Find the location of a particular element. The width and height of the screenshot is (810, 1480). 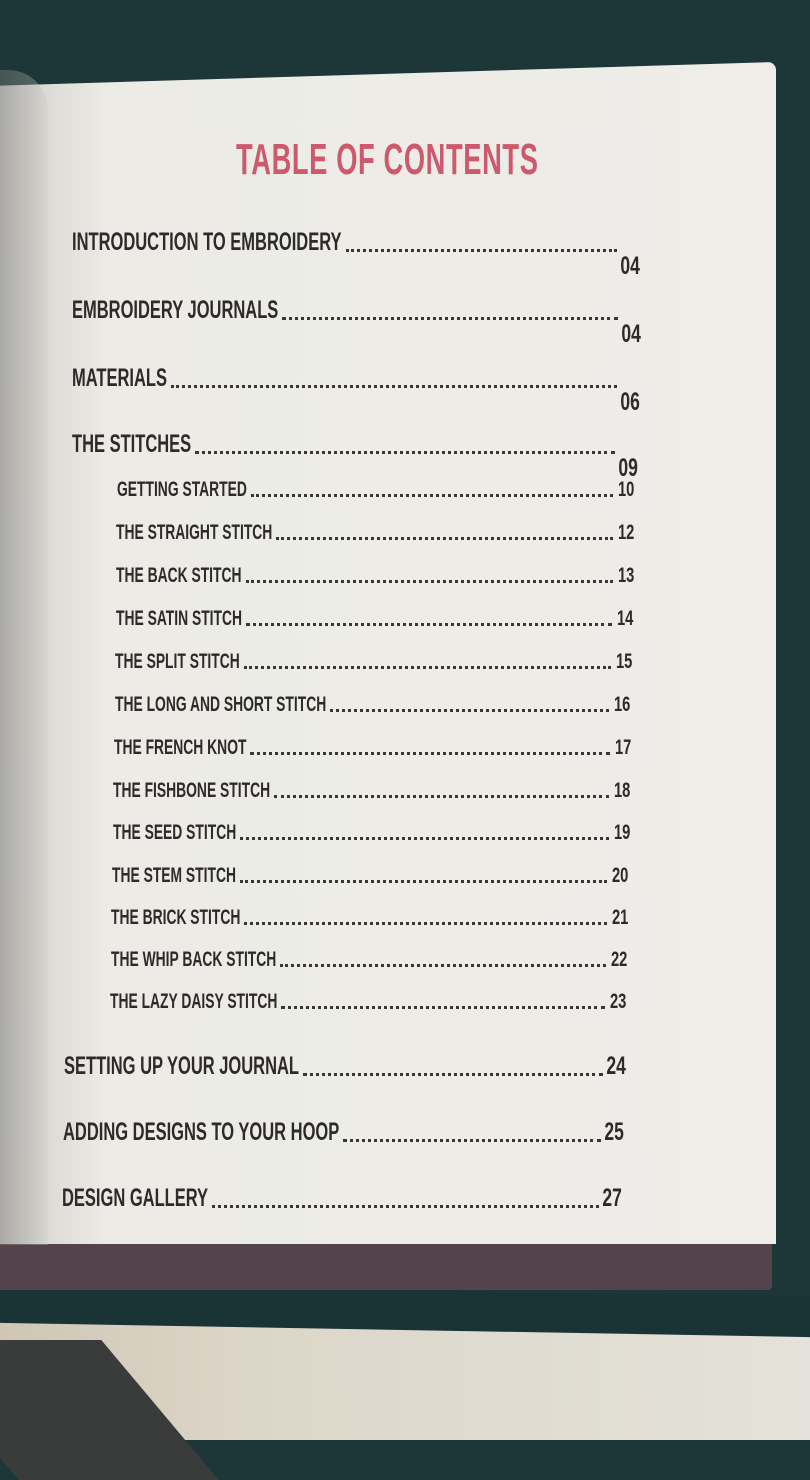

toc-entry: MATERIALS 06 is located at coordinates (356, 390).